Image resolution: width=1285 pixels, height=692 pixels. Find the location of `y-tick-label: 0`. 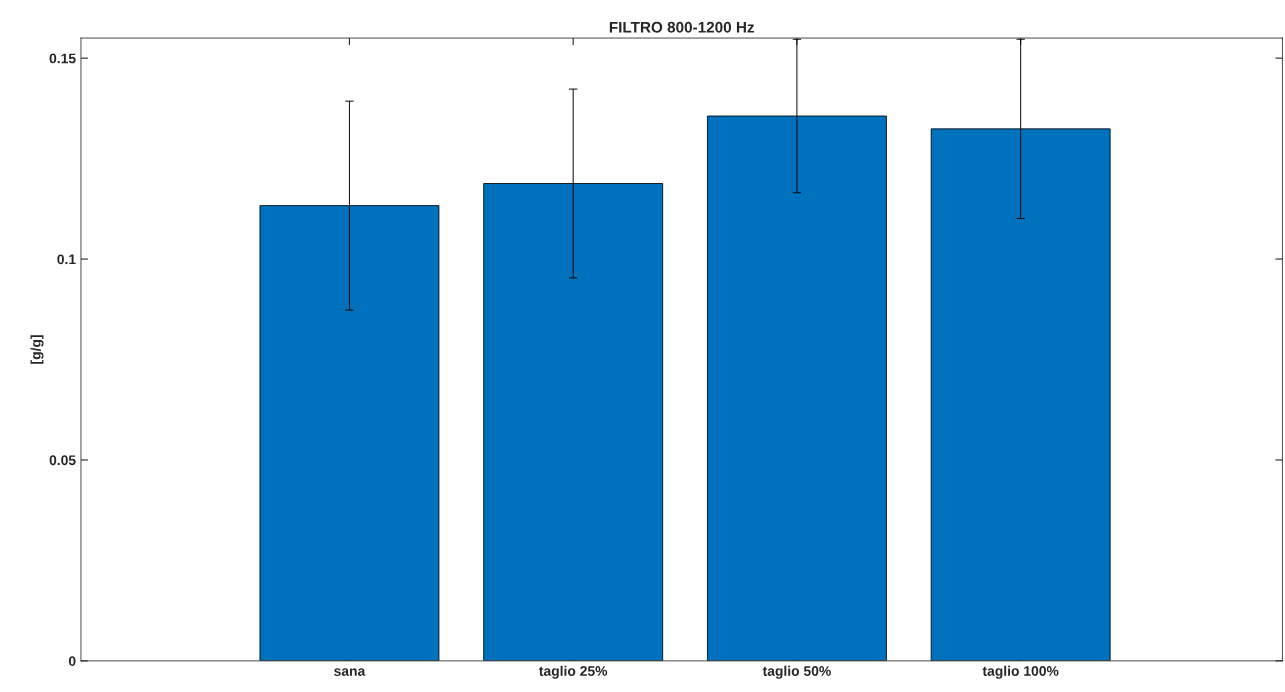

y-tick-label: 0 is located at coordinates (72, 661).